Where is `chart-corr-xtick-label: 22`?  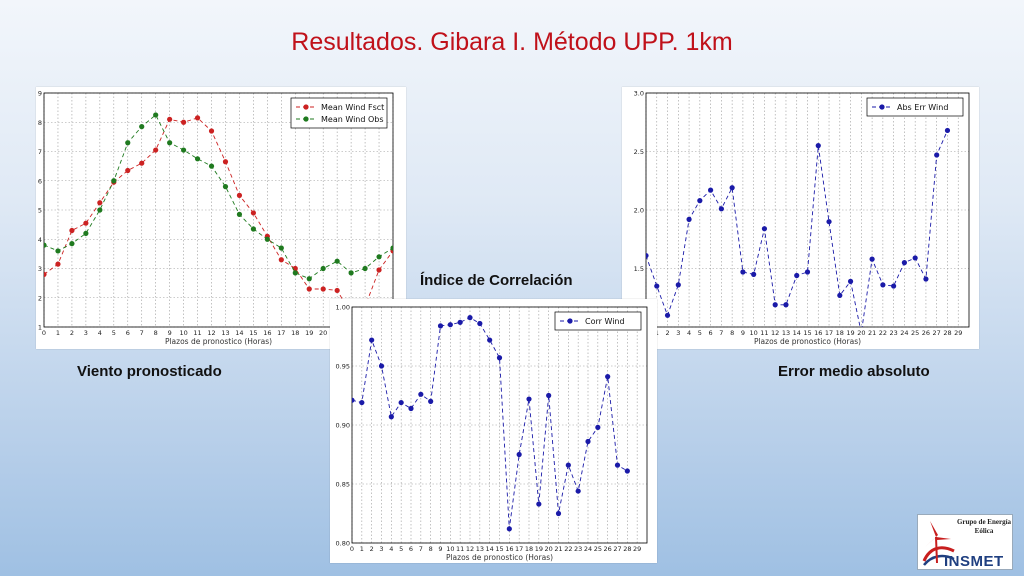 chart-corr-xtick-label: 22 is located at coordinates (568, 549).